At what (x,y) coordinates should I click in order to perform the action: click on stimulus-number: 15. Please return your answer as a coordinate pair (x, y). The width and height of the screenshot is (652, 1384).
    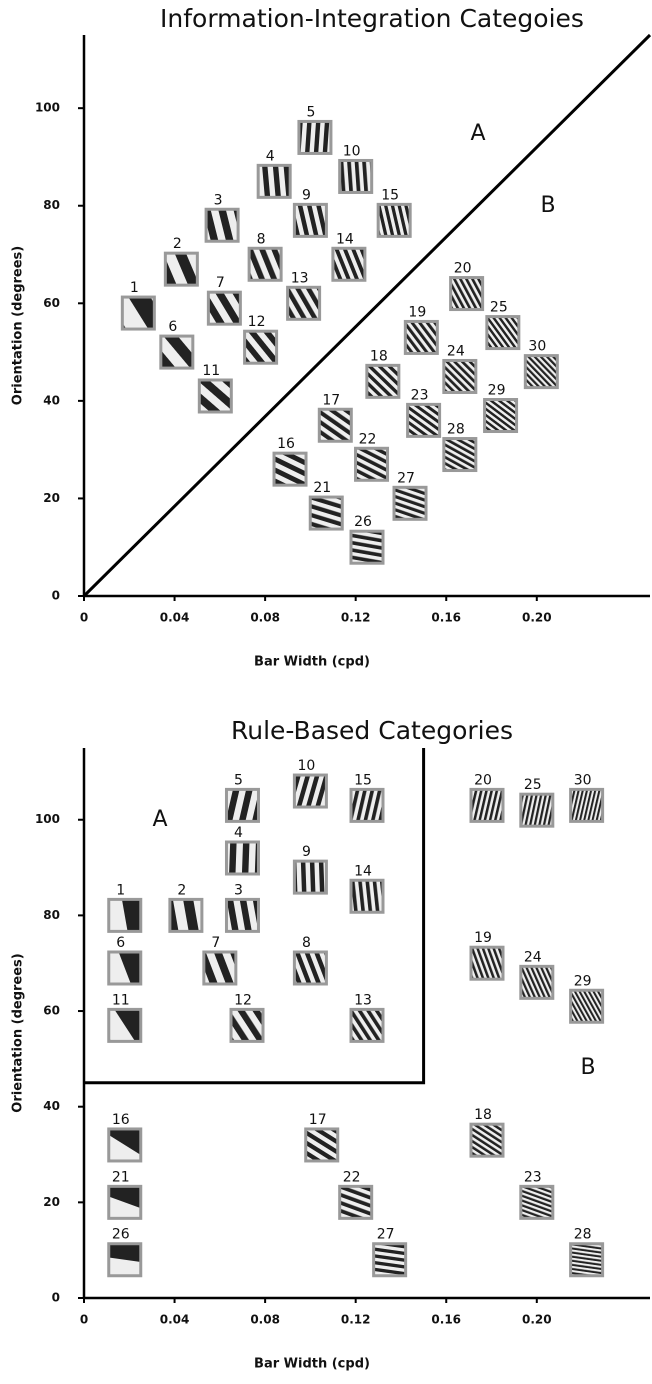
    Looking at the image, I should click on (390, 195).